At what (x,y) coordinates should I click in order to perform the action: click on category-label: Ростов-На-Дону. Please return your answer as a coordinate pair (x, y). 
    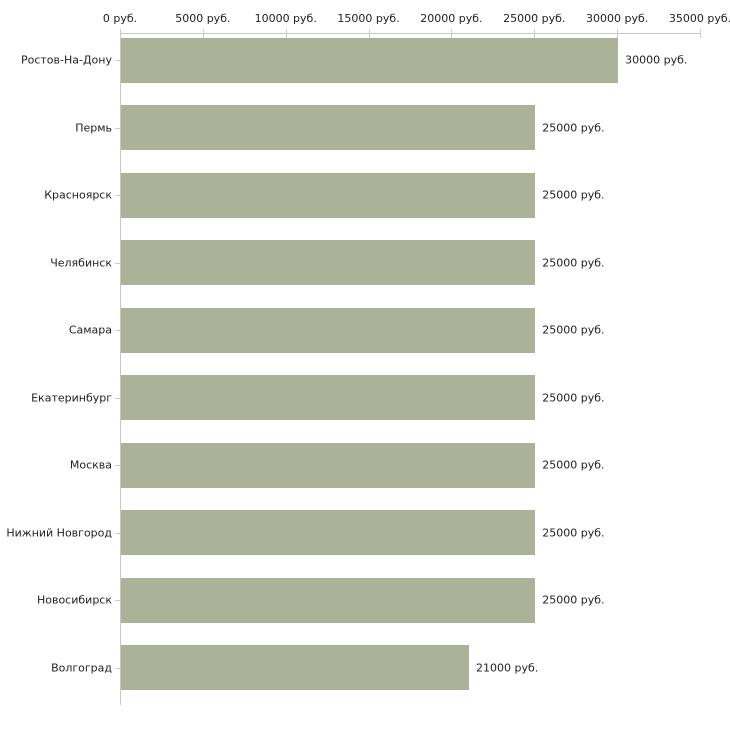
    Looking at the image, I should click on (66, 60).